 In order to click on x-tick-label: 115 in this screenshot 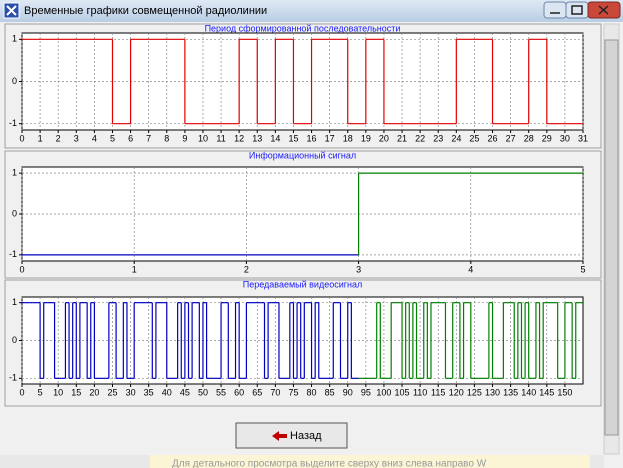, I will do `click(438, 392)`.